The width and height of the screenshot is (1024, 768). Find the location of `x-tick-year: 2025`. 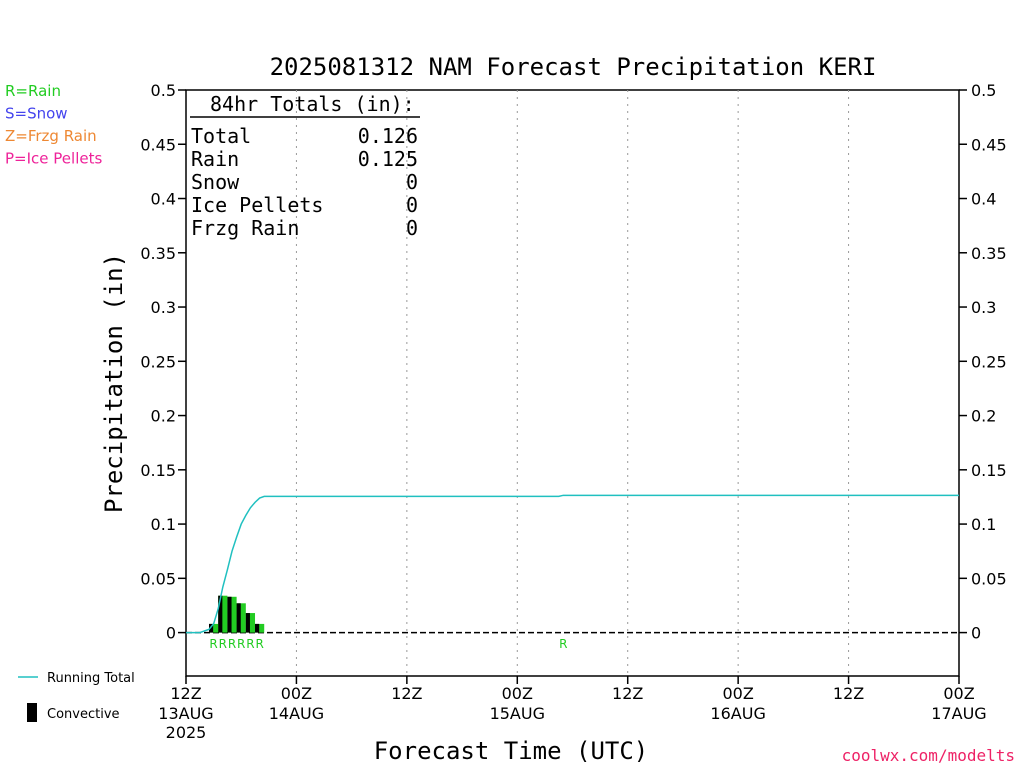

x-tick-year: 2025 is located at coordinates (186, 732).